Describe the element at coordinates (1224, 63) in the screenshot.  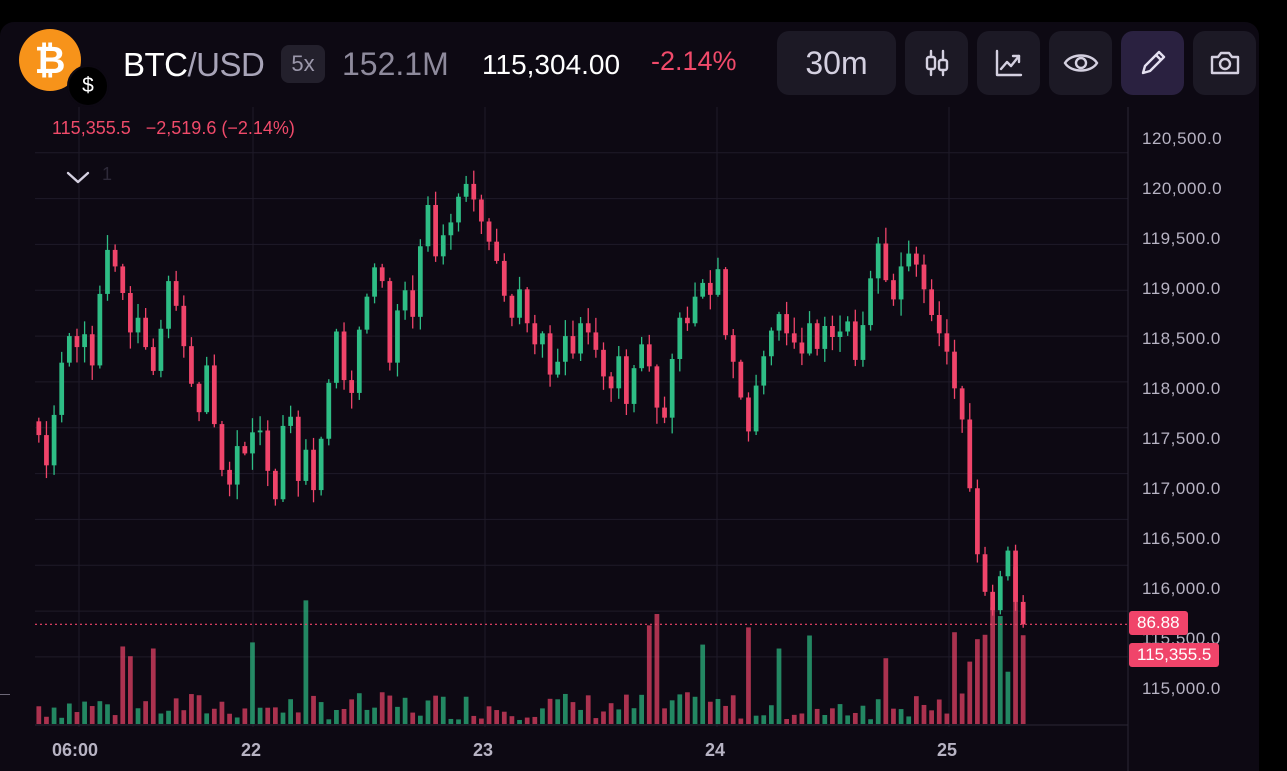
I see `screenshot-button` at that location.